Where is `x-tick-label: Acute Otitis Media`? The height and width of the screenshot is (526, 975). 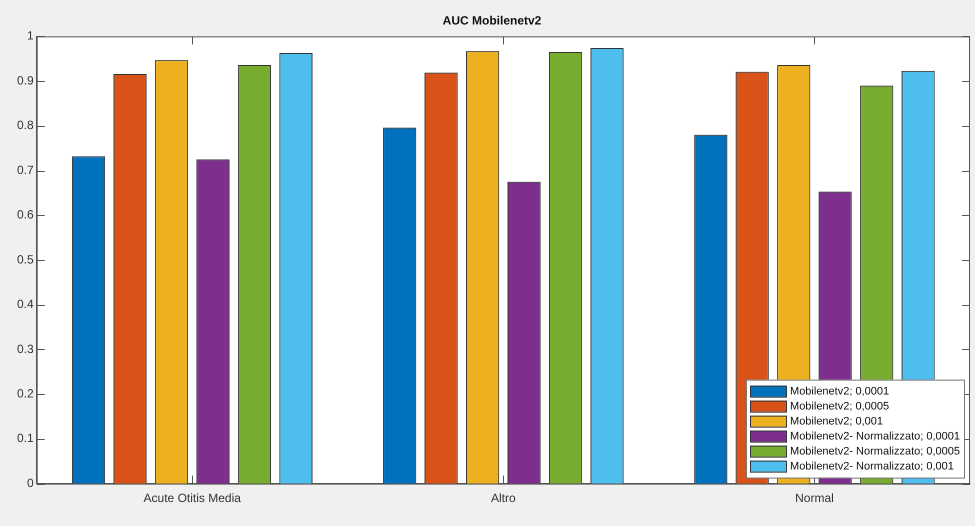 x-tick-label: Acute Otitis Media is located at coordinates (193, 498).